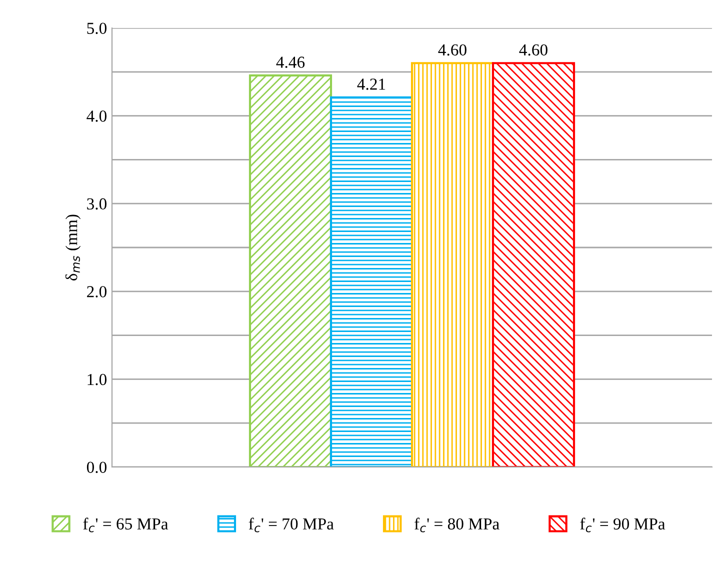 This screenshot has height=565, width=718. I want to click on legend-label: f$_{c}$' = 70 MPa, so click(291, 525).